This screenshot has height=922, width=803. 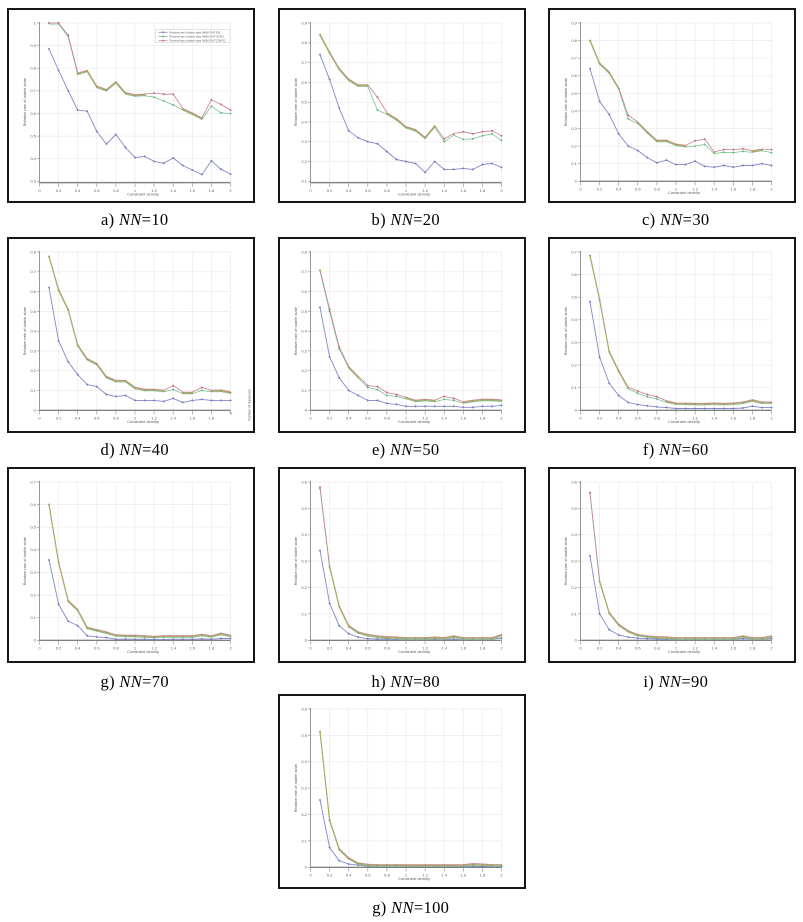 What do you see at coordinates (249, 405) in the screenshot?
I see `svg-text: Number of measures` at bounding box center [249, 405].